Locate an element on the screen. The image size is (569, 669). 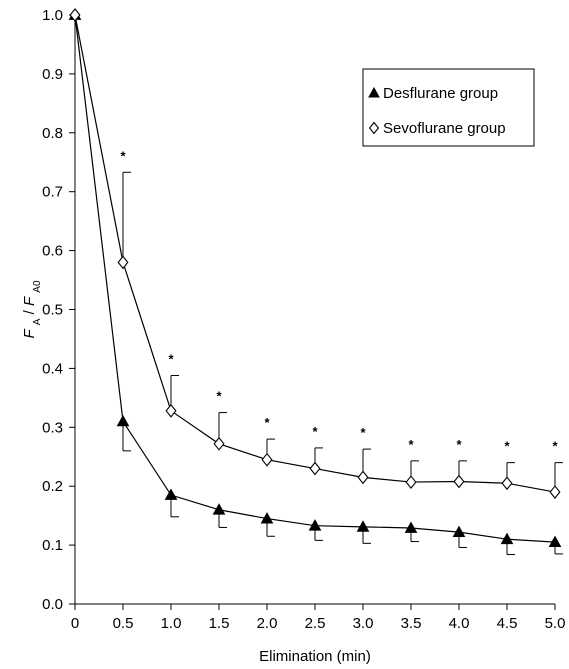
y-axis-title-denom: F is located at coordinates (29, 301).